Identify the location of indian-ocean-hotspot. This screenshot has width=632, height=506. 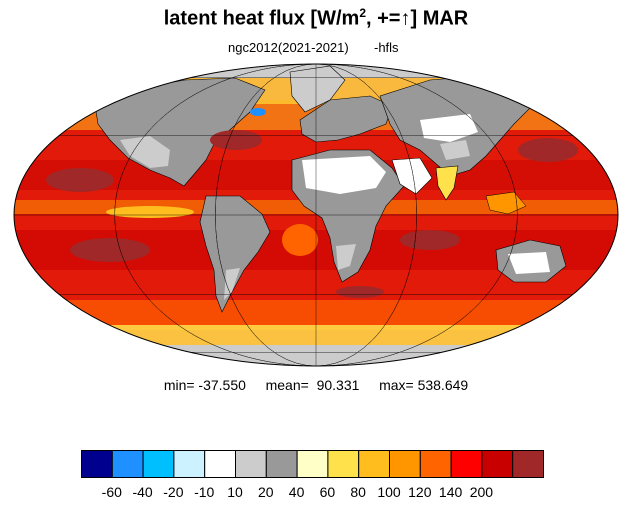
(430, 240).